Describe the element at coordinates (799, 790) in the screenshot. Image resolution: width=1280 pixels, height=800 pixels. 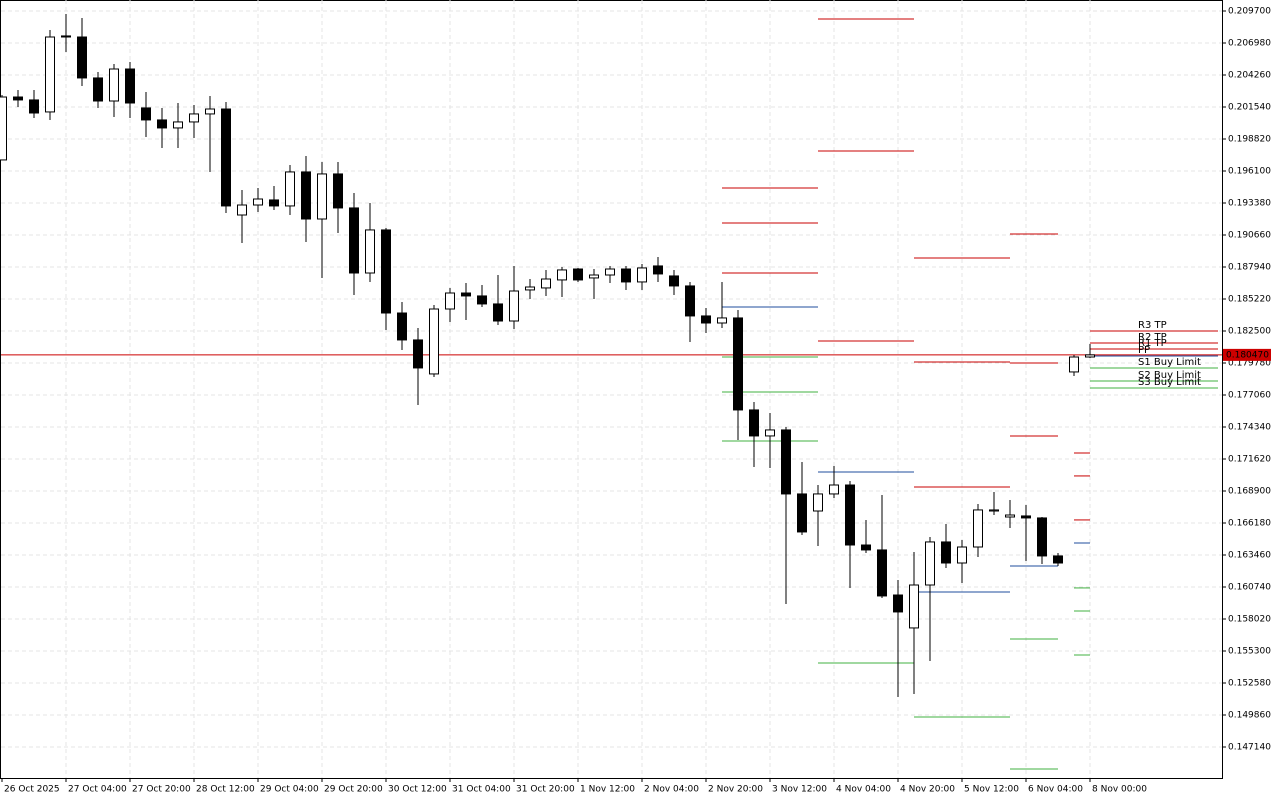
I see `x-tick-label: 3 Nov 12:00` at that location.